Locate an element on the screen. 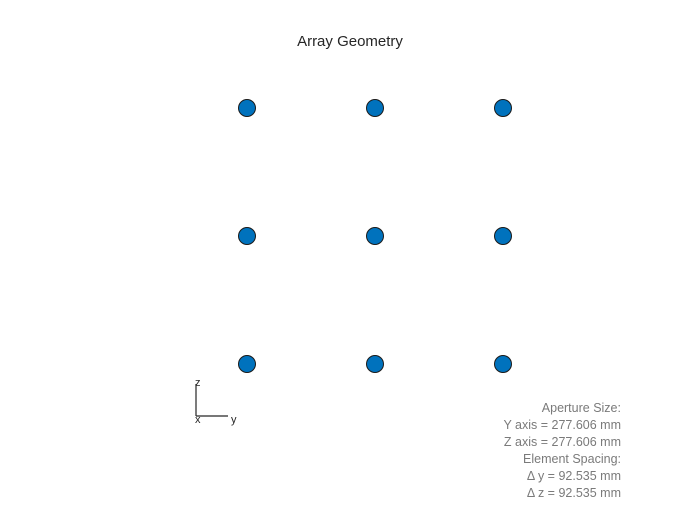  spacing-heading: Element Spacing: is located at coordinates (572, 459).